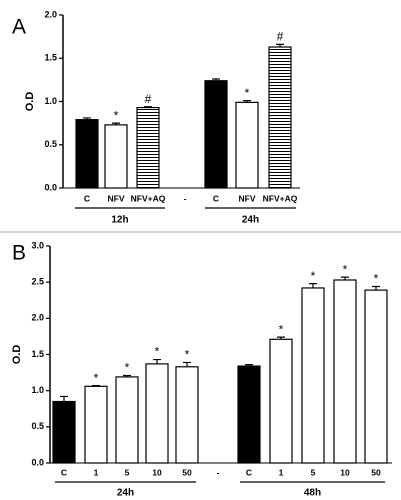  What do you see at coordinates (312, 493) in the screenshot?
I see `group-label: 48h` at bounding box center [312, 493].